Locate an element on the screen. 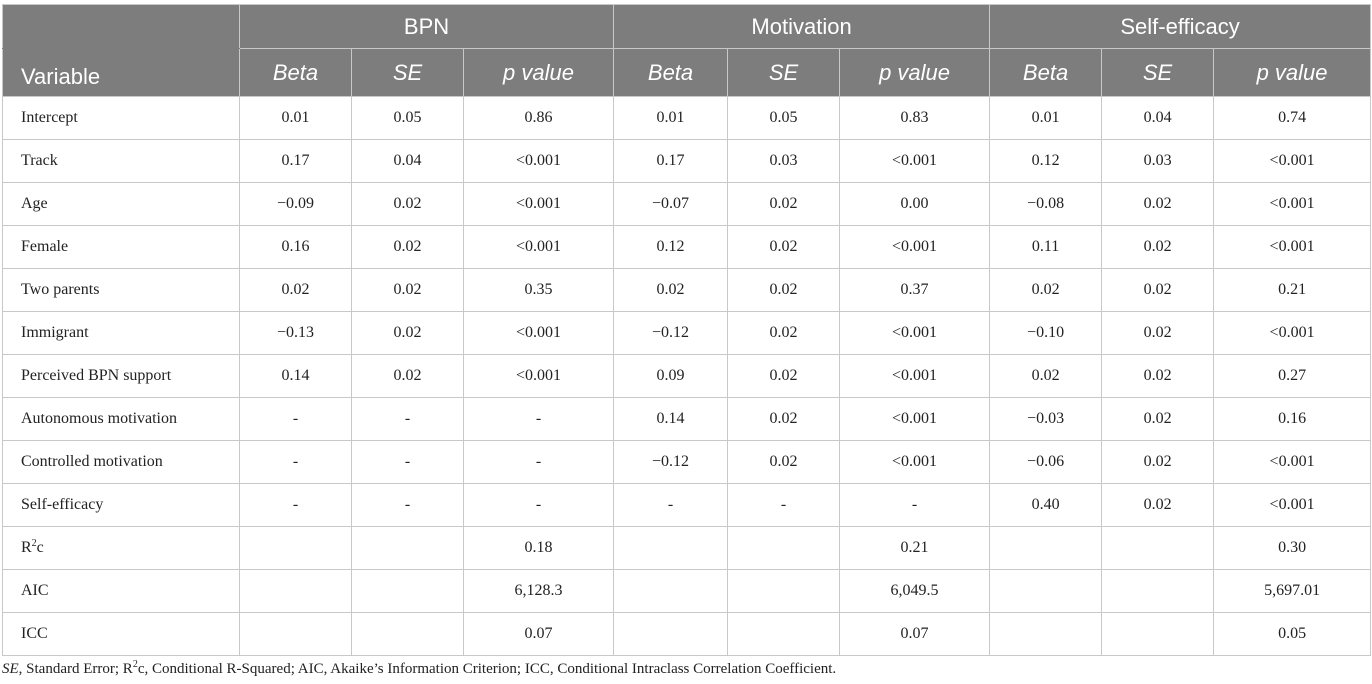 This screenshot has height=684, width=1372. row-label: Autonomous motivation is located at coordinates (121, 419).